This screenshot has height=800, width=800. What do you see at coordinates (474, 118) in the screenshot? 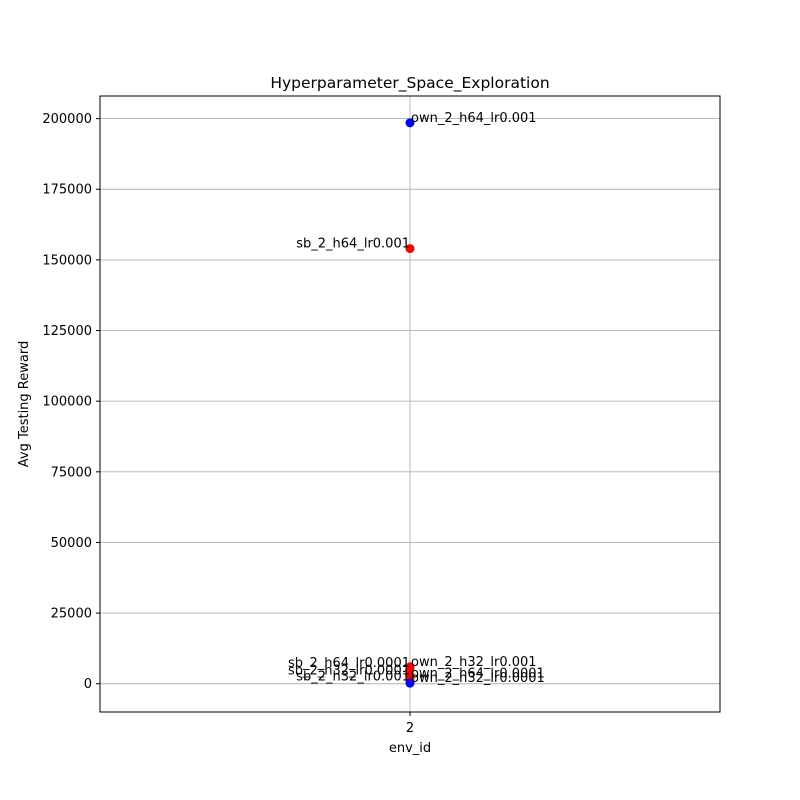
I see `point-label: own_2_h64_lr0.001` at bounding box center [474, 118].